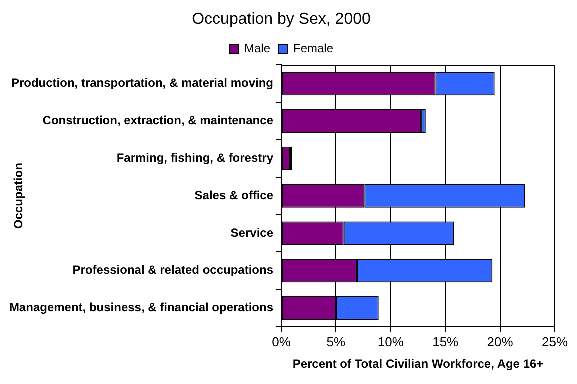  I want to click on x-tick-label: 20%, so click(500, 342).